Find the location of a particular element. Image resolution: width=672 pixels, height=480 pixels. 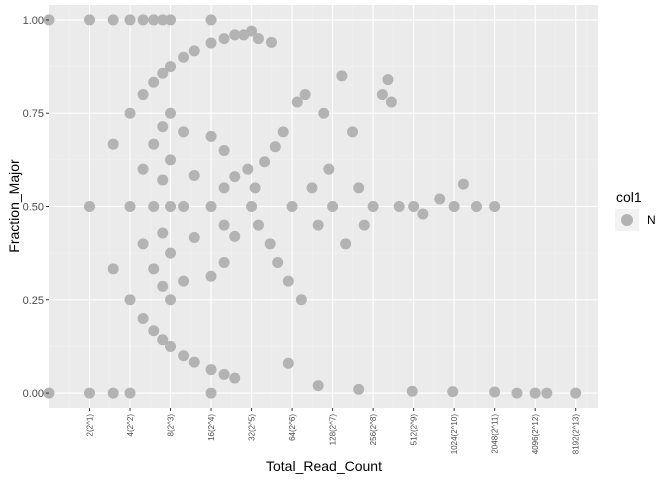

x-tick-label: 2048(2^11) is located at coordinates (495, 434).